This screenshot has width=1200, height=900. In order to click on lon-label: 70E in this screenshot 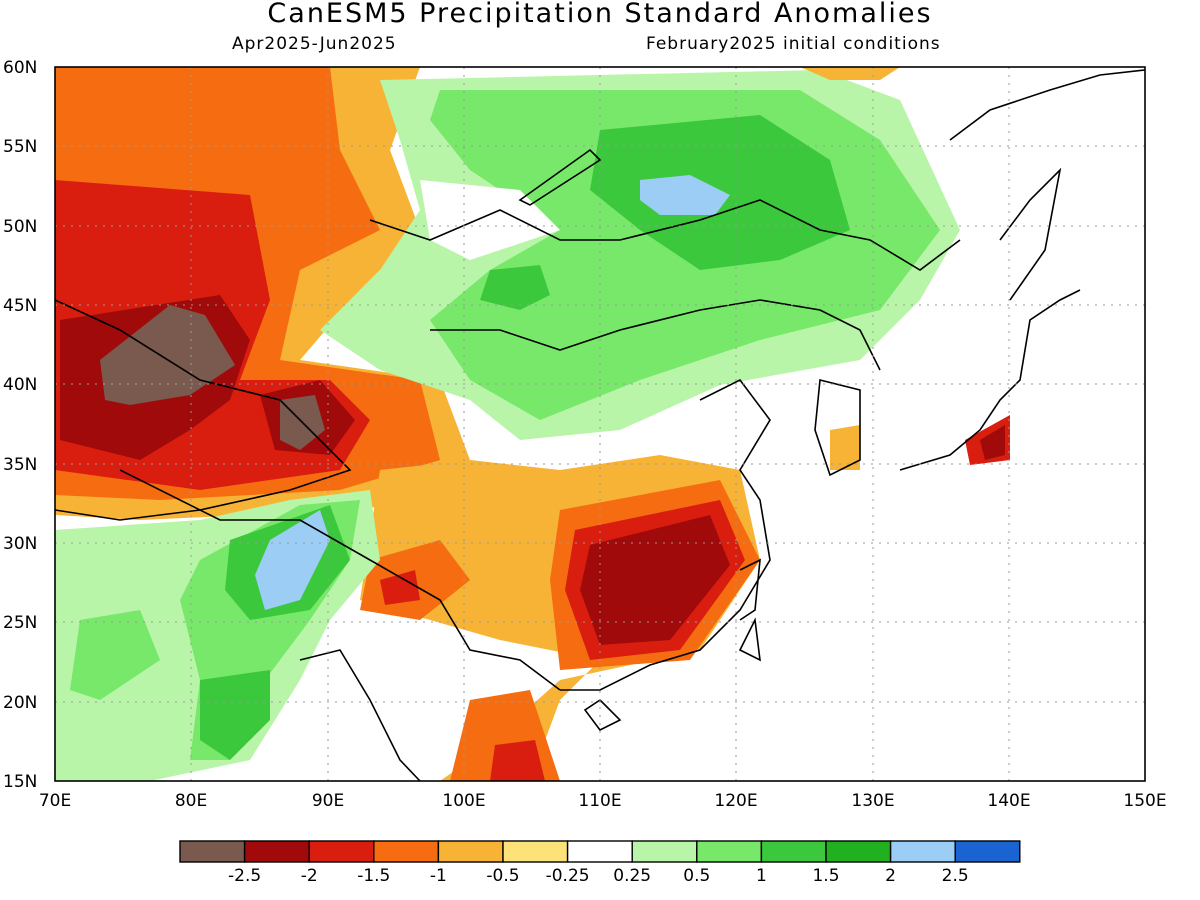, I will do `click(55, 801)`.